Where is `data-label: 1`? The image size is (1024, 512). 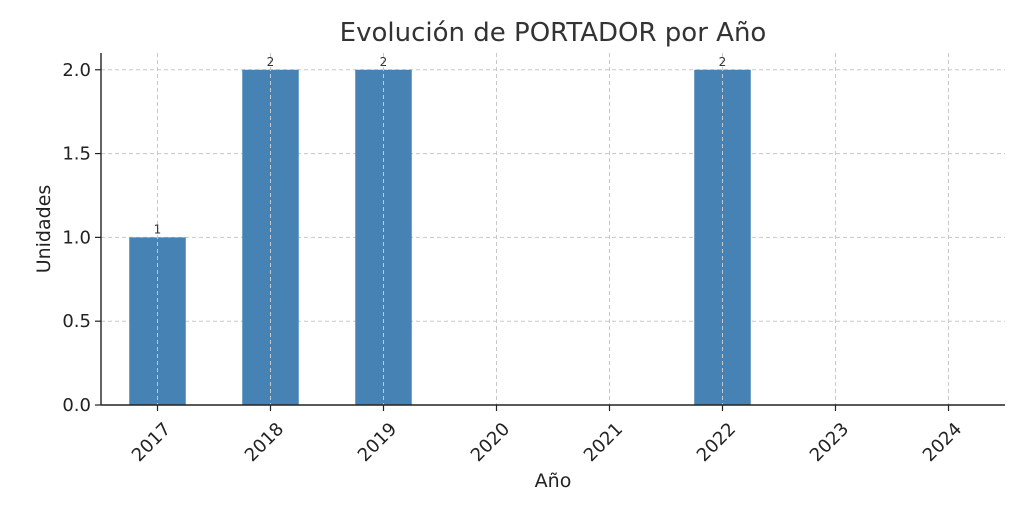 data-label: 1 is located at coordinates (158, 229).